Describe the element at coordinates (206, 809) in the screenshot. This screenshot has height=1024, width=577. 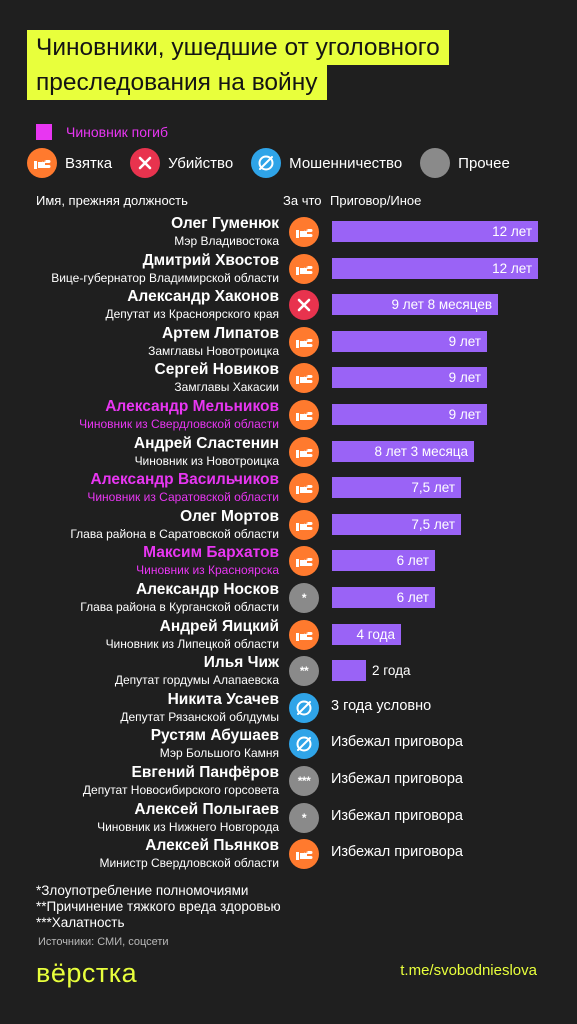
I see `official-name: Алексей Полыгаев` at that location.